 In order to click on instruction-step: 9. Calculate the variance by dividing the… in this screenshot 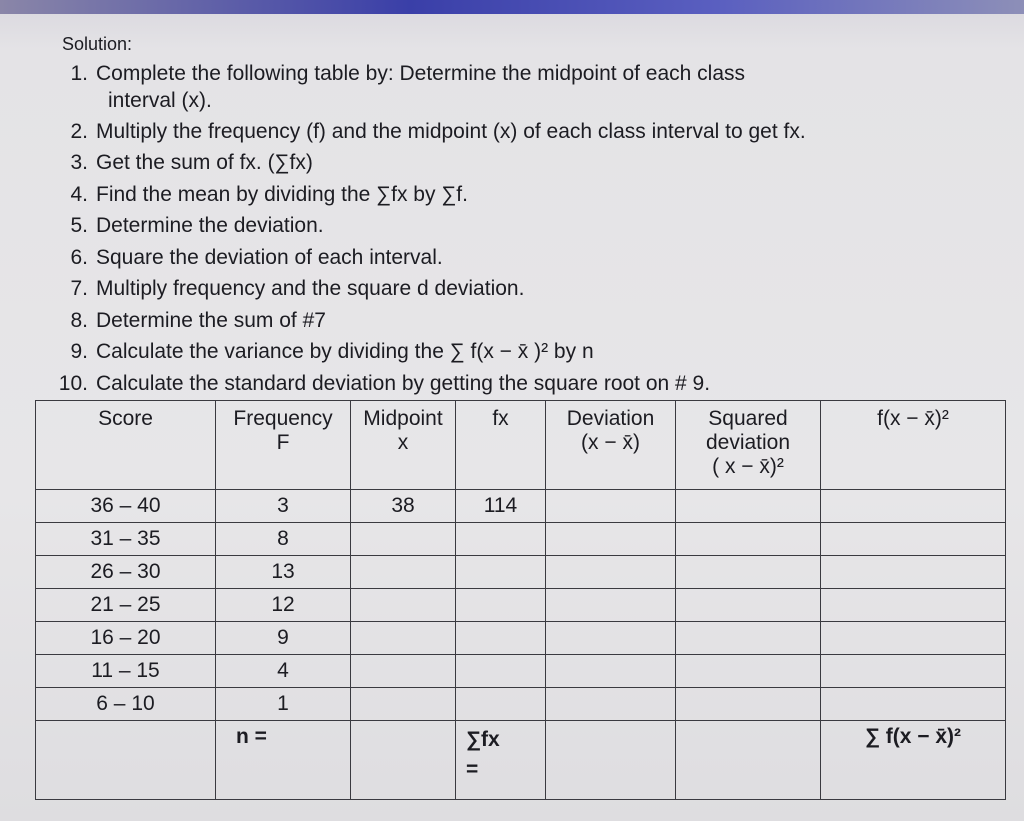, I will do `click(427, 352)`.